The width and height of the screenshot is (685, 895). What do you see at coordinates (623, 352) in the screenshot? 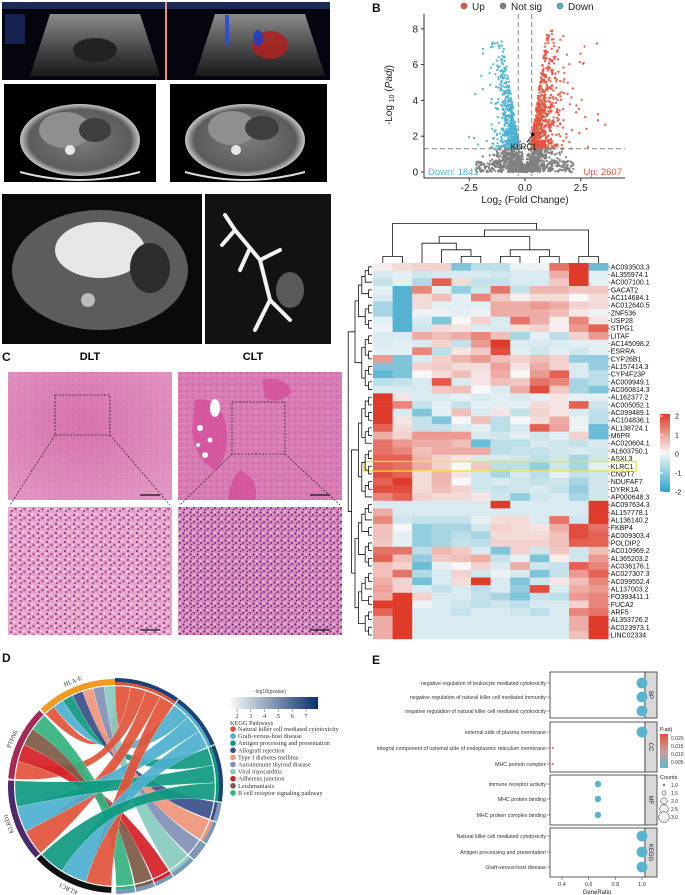
I see `heatmap-row-label: ESRRA` at bounding box center [623, 352].